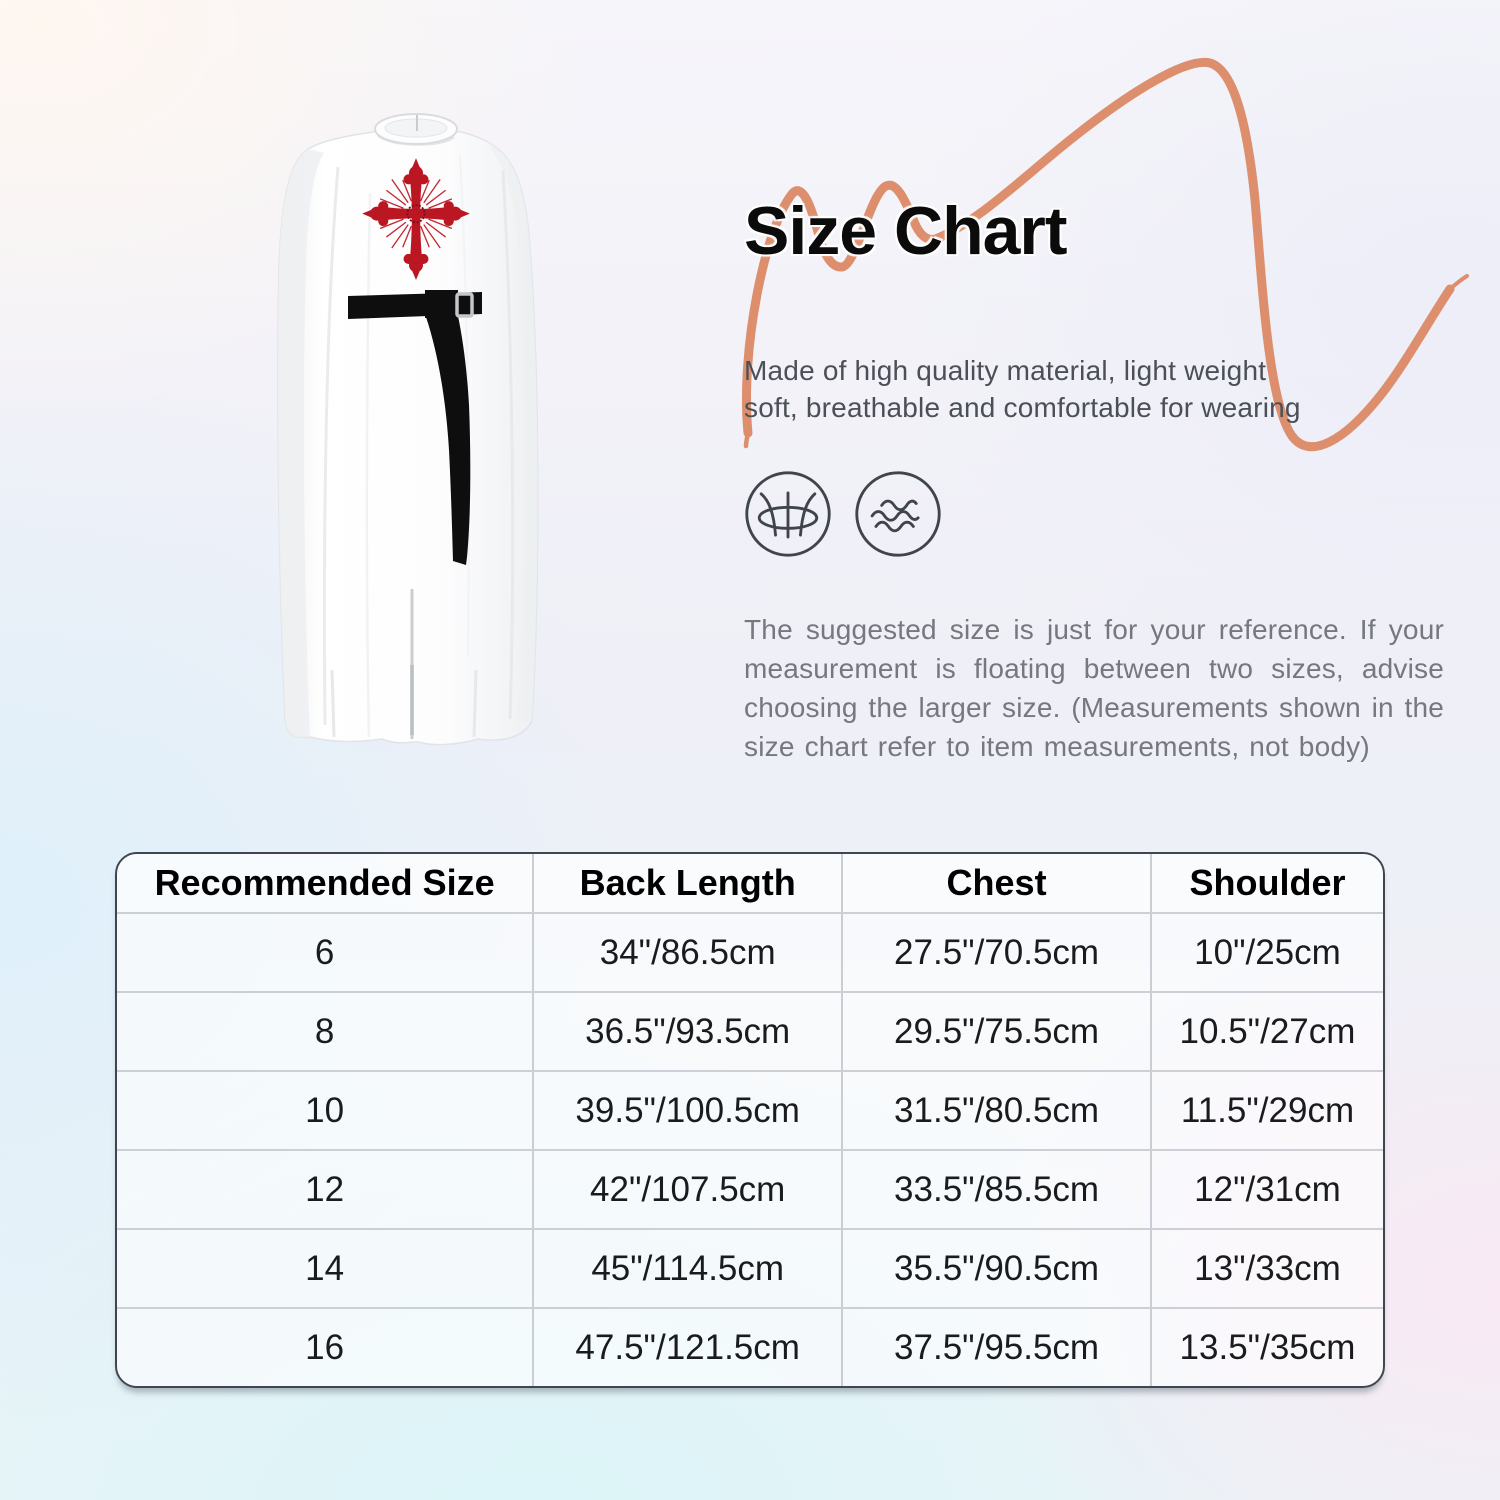 The height and width of the screenshot is (1500, 1500). I want to click on column-header-recommended-size: Recommended Size, so click(325, 883).